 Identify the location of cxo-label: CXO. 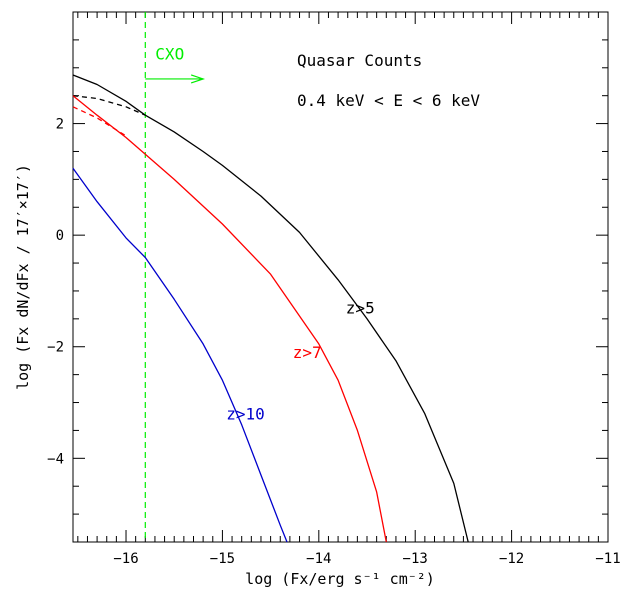
(169, 53).